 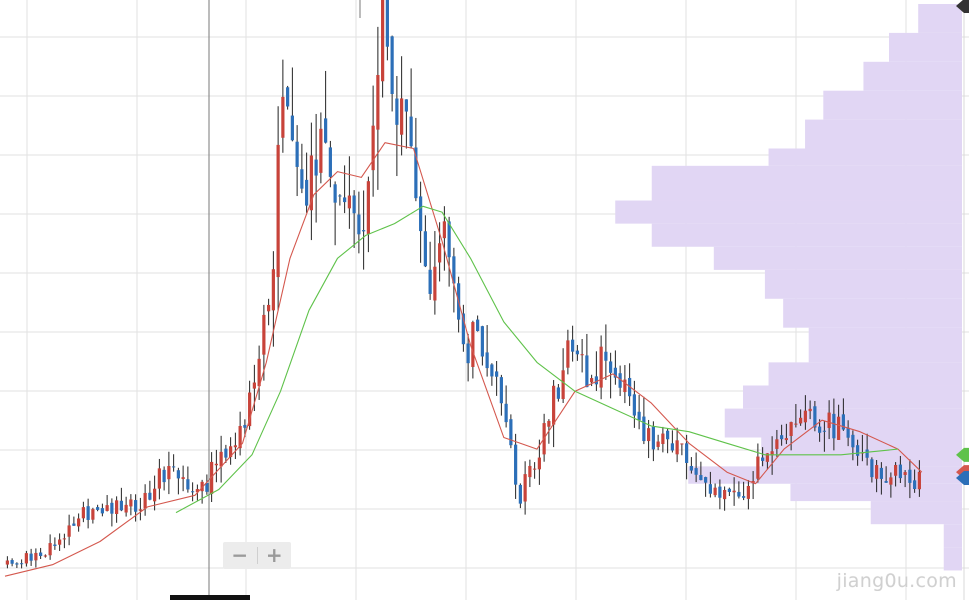 I want to click on price-marker-green, so click(x=962, y=454).